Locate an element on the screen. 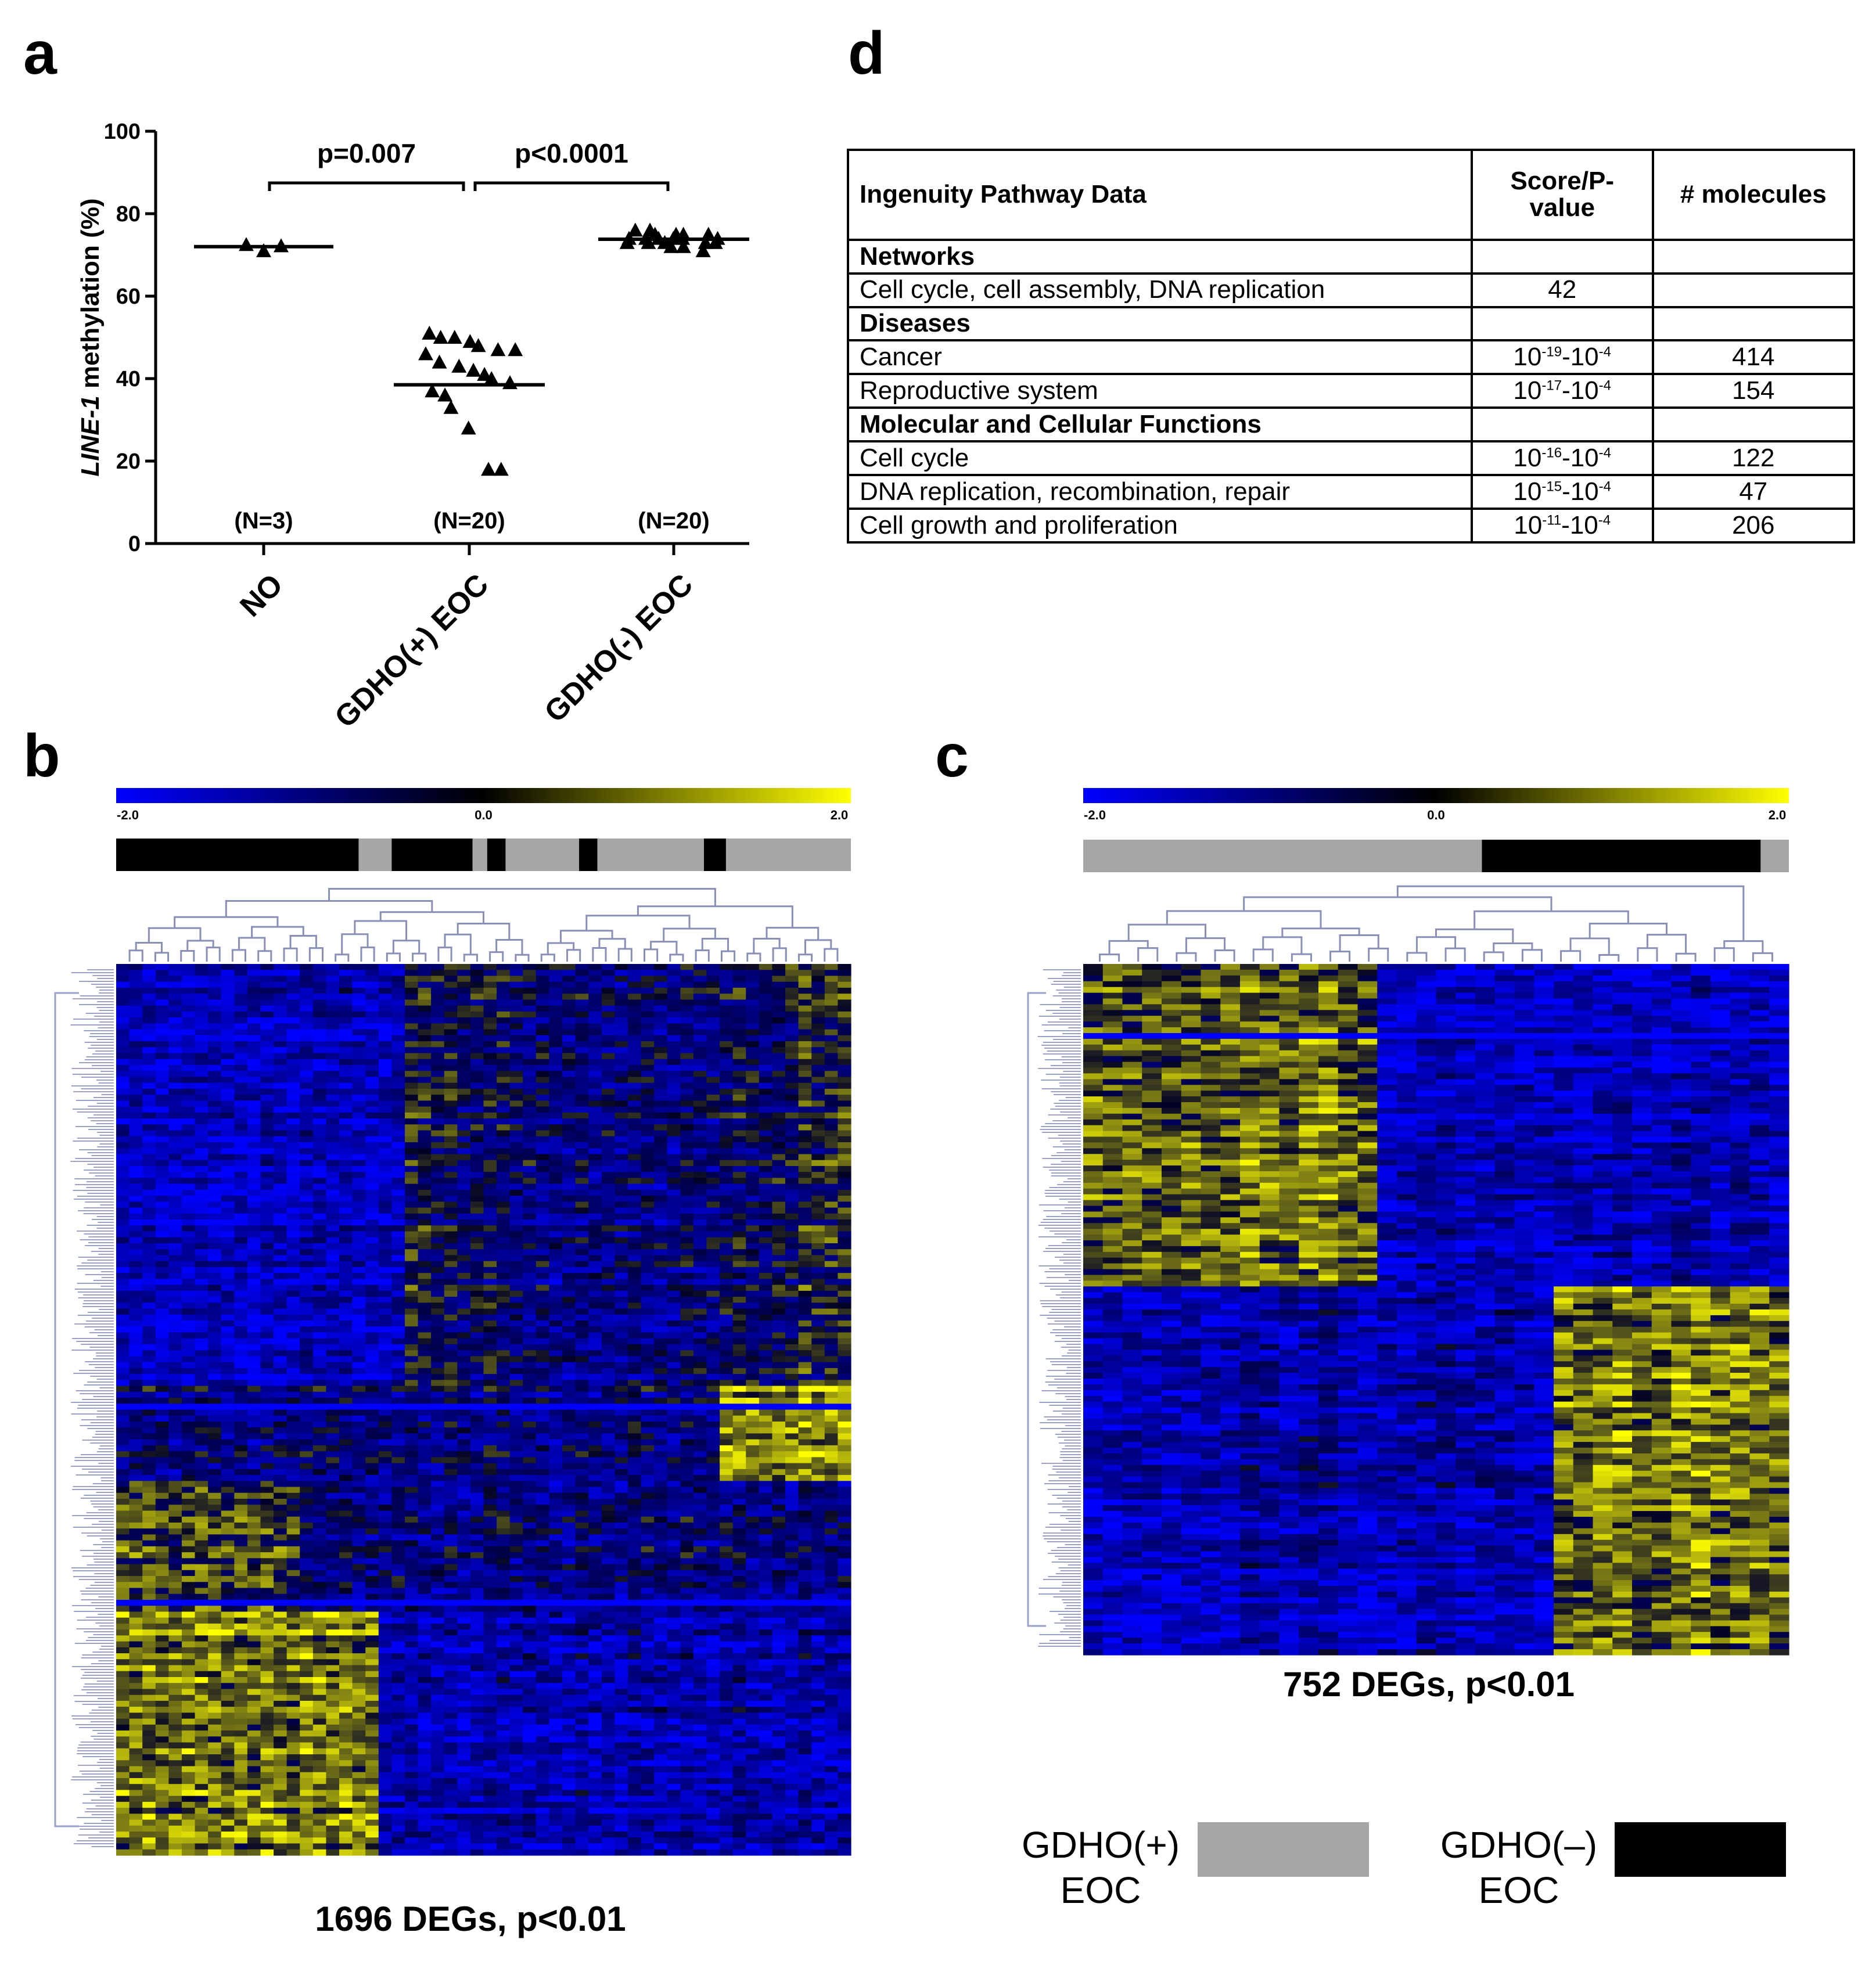  color-scale-label: 0.0 is located at coordinates (484, 815).